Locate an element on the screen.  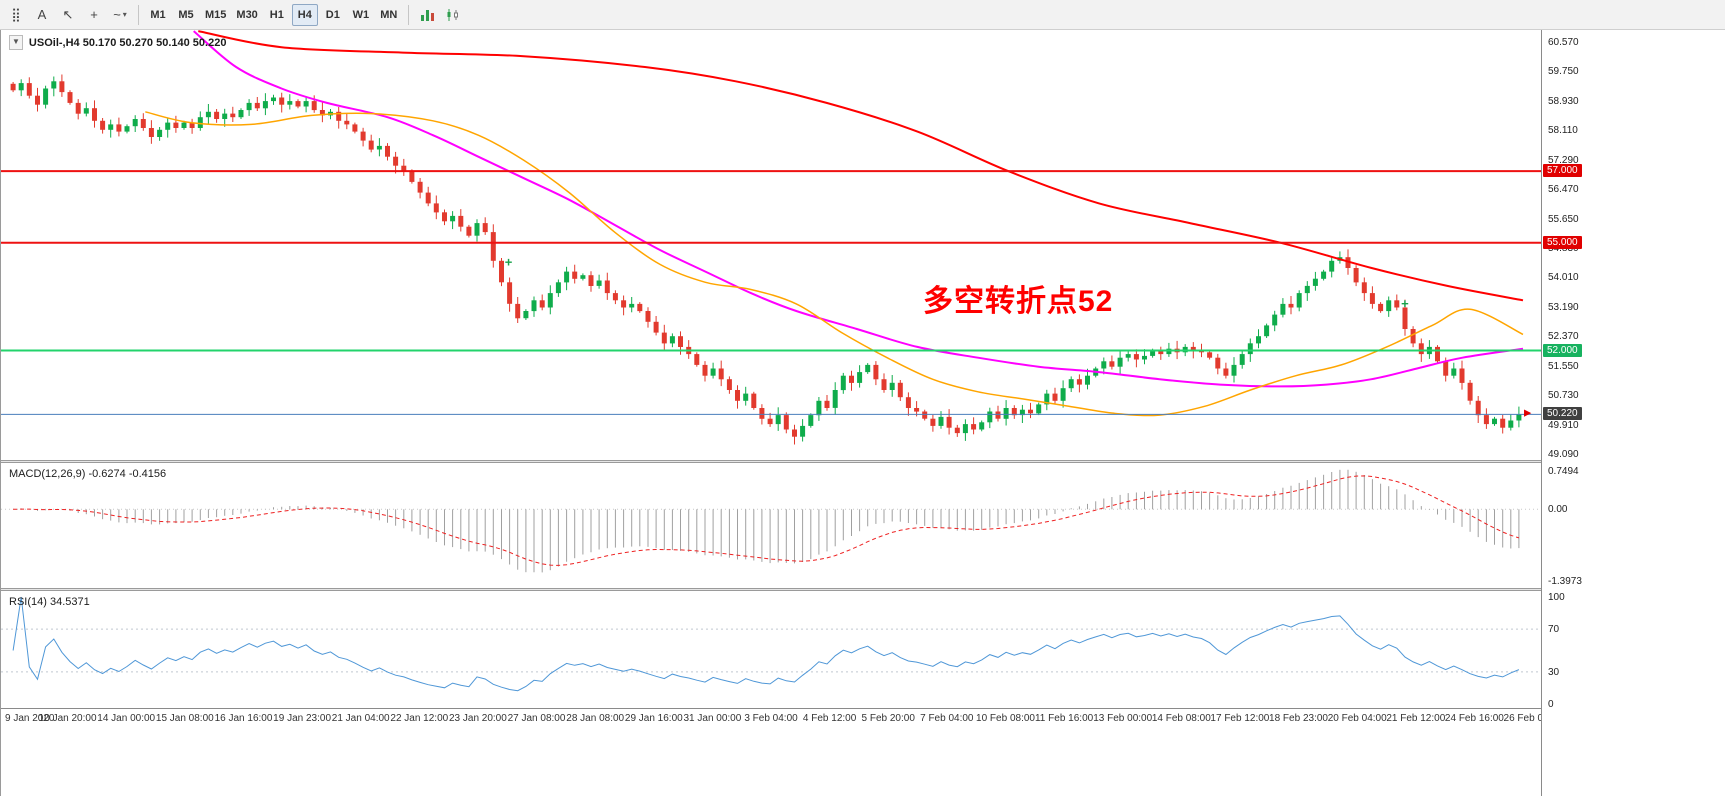
rsi-title-row: RSI(14) 34.5371 is located at coordinates (49, 602).